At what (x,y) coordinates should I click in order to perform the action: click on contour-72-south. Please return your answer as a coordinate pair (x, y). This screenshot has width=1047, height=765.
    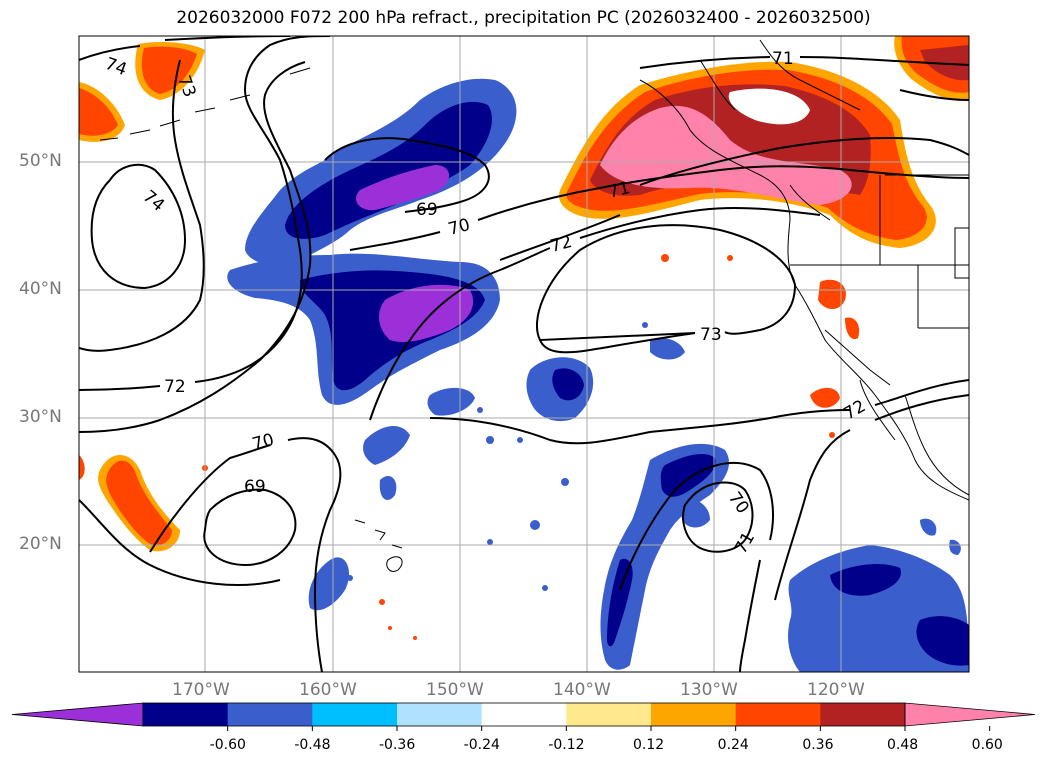
    Looking at the image, I should click on (699, 412).